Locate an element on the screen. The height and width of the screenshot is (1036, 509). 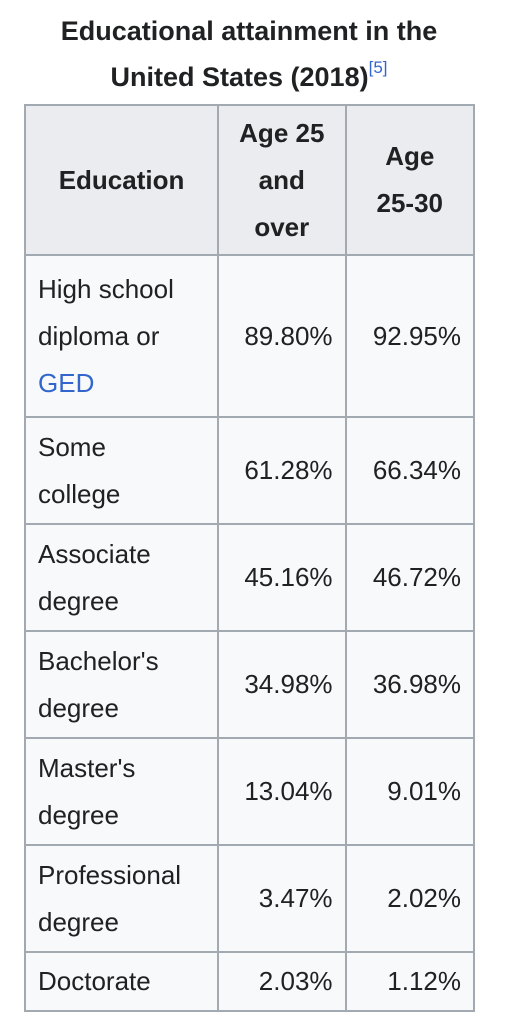
row-label: Doctorate is located at coordinates (121, 981).